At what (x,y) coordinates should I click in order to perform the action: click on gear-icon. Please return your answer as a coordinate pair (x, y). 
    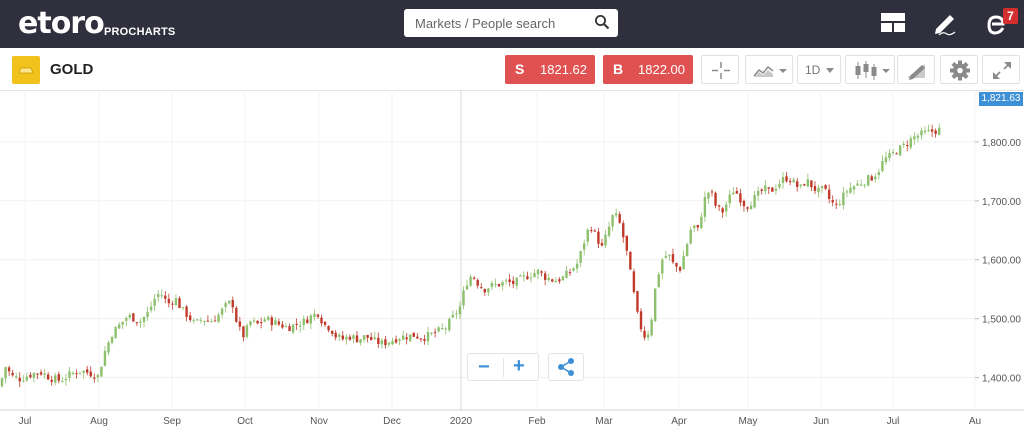
    Looking at the image, I should click on (960, 70).